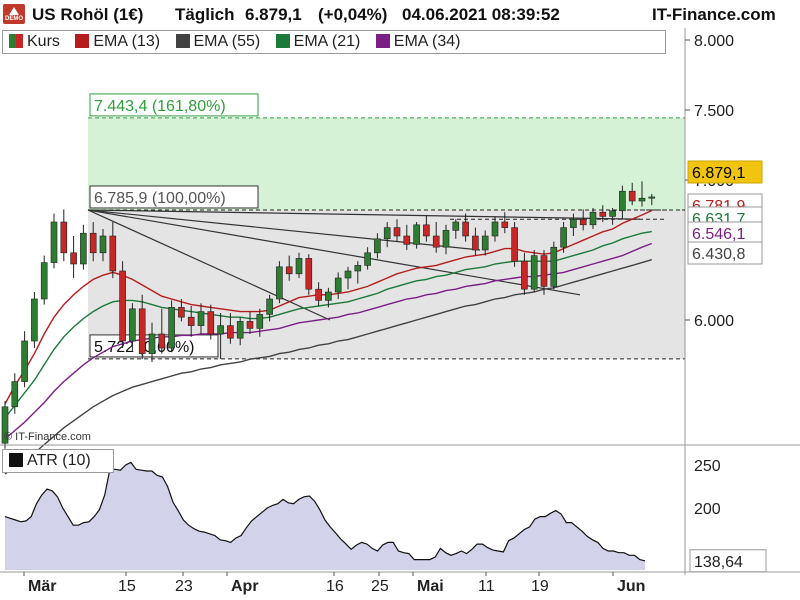  What do you see at coordinates (714, 14) in the screenshot?
I see `brand-label: IT-Finance.com` at bounding box center [714, 14].